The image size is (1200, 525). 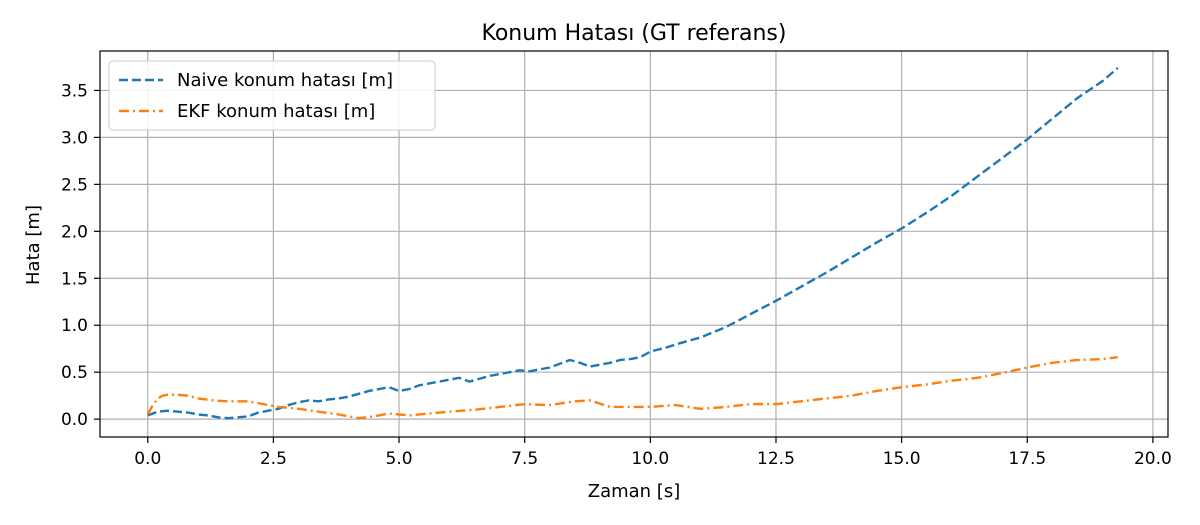 I want to click on y-axis-ticks: 0.0 0.5 1.0 1.5 2.0 2.5 3.0 3.5, so click(x=80, y=255).